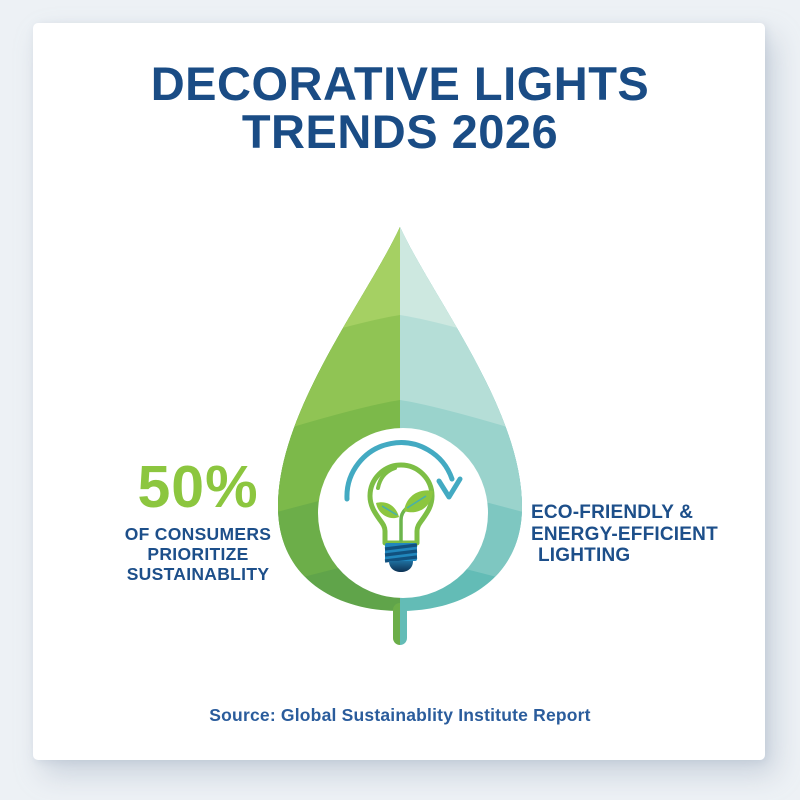 The height and width of the screenshot is (800, 800). I want to click on page-title-line2: TRENDS 2026, so click(400, 131).